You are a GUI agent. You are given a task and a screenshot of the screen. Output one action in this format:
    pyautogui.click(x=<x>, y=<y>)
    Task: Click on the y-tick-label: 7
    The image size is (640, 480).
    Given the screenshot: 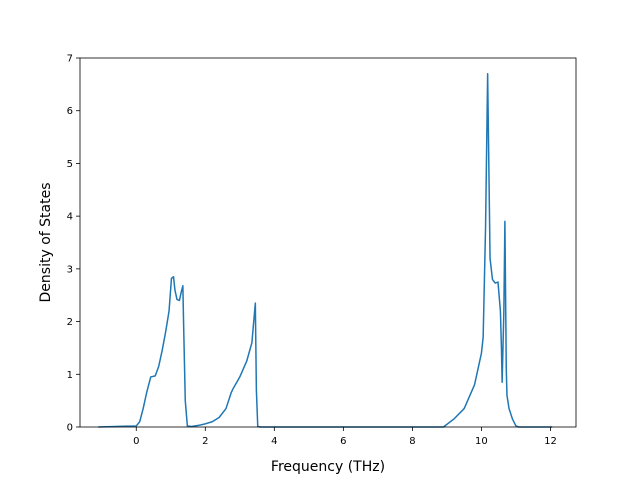 What is the action you would take?
    pyautogui.click(x=70, y=59)
    